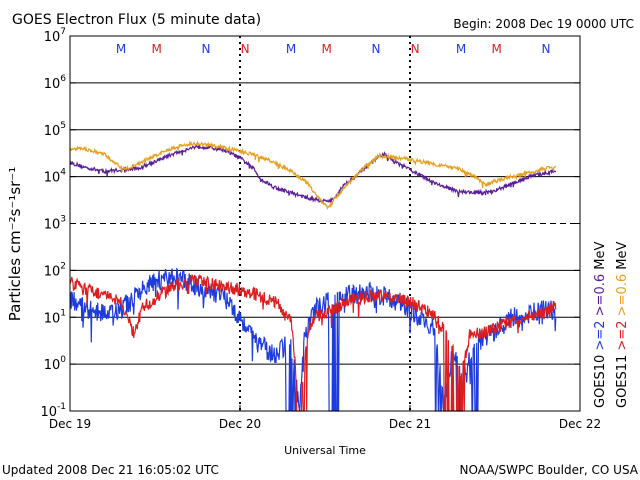 Image resolution: width=640 pixels, height=480 pixels. I want to click on chart-title: GOES Electron Flux (5 minute data), so click(136, 20).